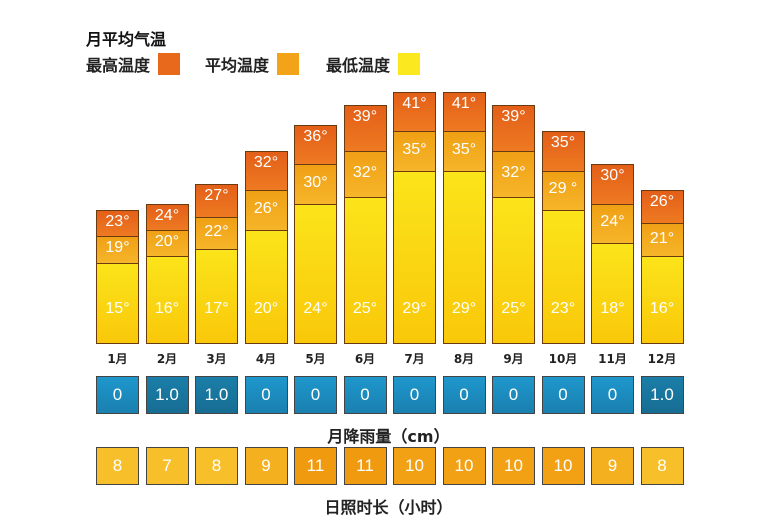 The width and height of the screenshot is (777, 530). What do you see at coordinates (167, 241) in the screenshot?
I see `label-avg: 20°` at bounding box center [167, 241].